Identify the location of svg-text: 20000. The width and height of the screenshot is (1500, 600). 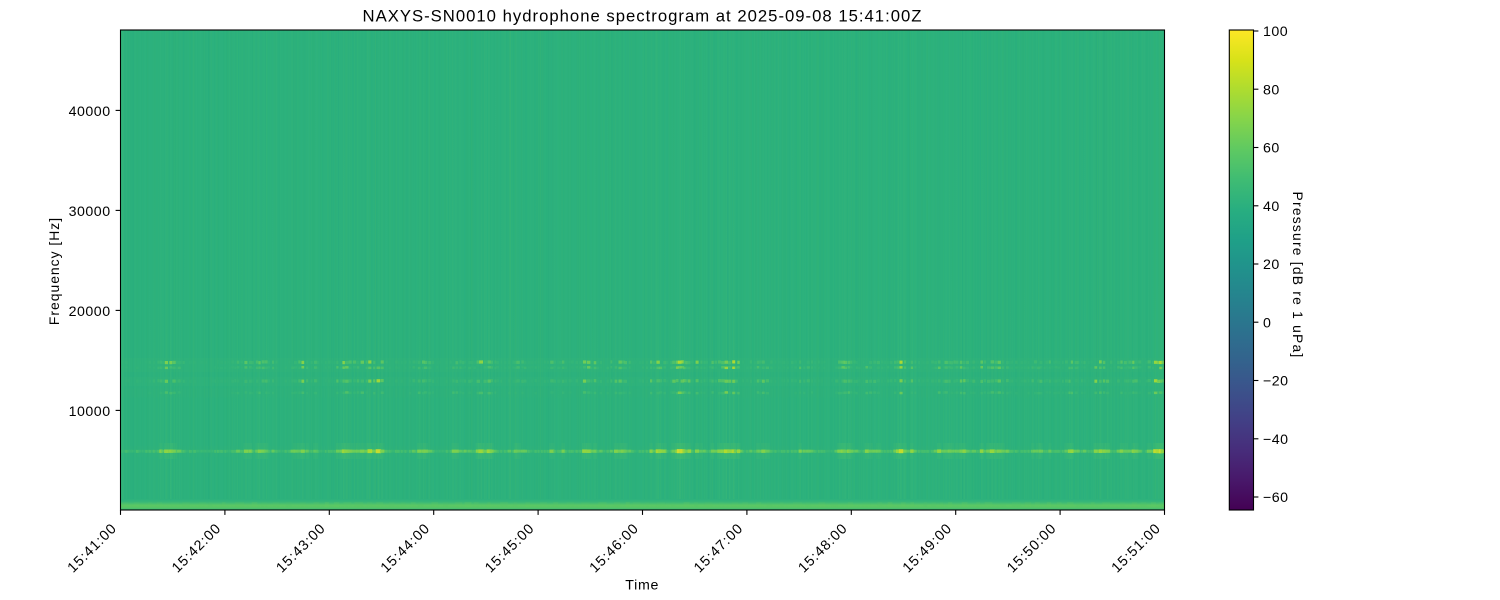
(90, 312).